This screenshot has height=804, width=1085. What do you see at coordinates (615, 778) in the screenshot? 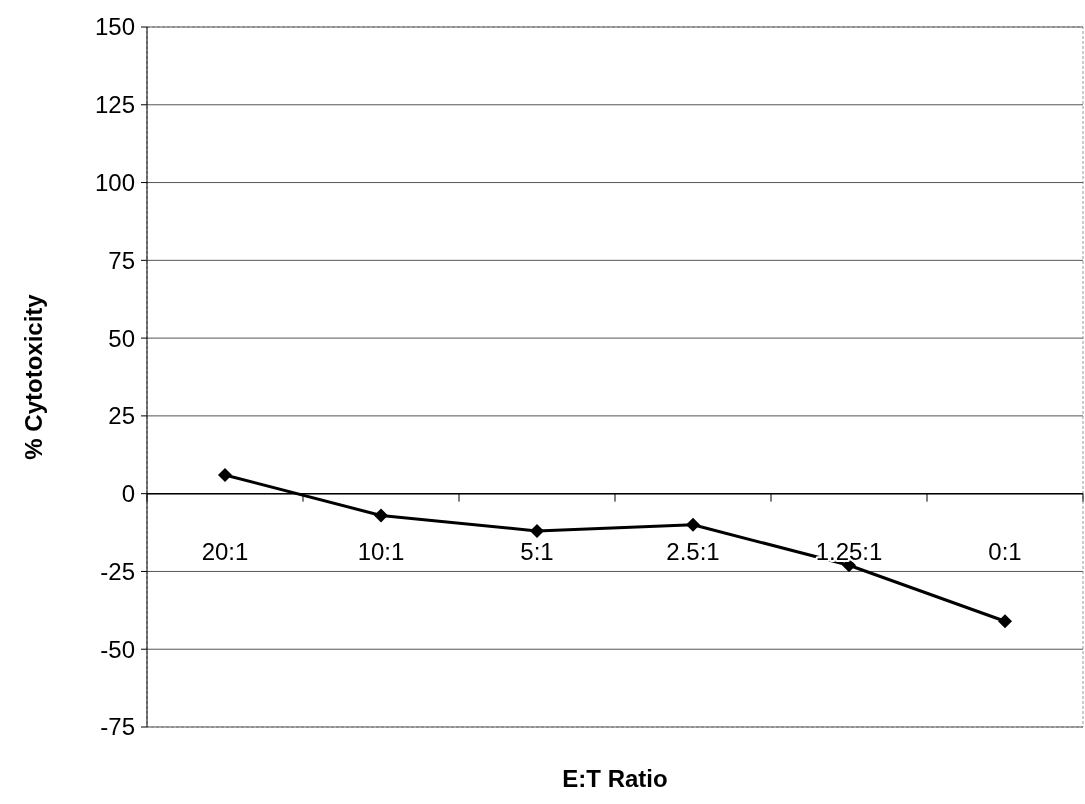
I see `x-axis-title: E:T Ratio` at bounding box center [615, 778].